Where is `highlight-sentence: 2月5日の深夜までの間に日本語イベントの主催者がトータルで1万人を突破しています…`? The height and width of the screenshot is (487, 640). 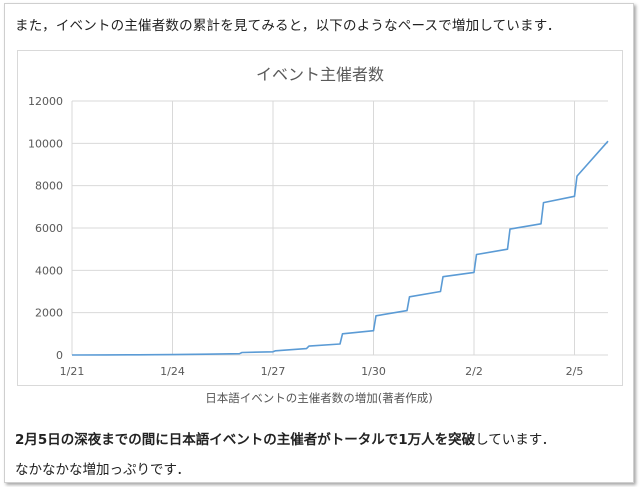 highlight-sentence: 2月5日の深夜までの間に日本語イベントの主催者がトータルで1万人を突破しています… is located at coordinates (285, 438).